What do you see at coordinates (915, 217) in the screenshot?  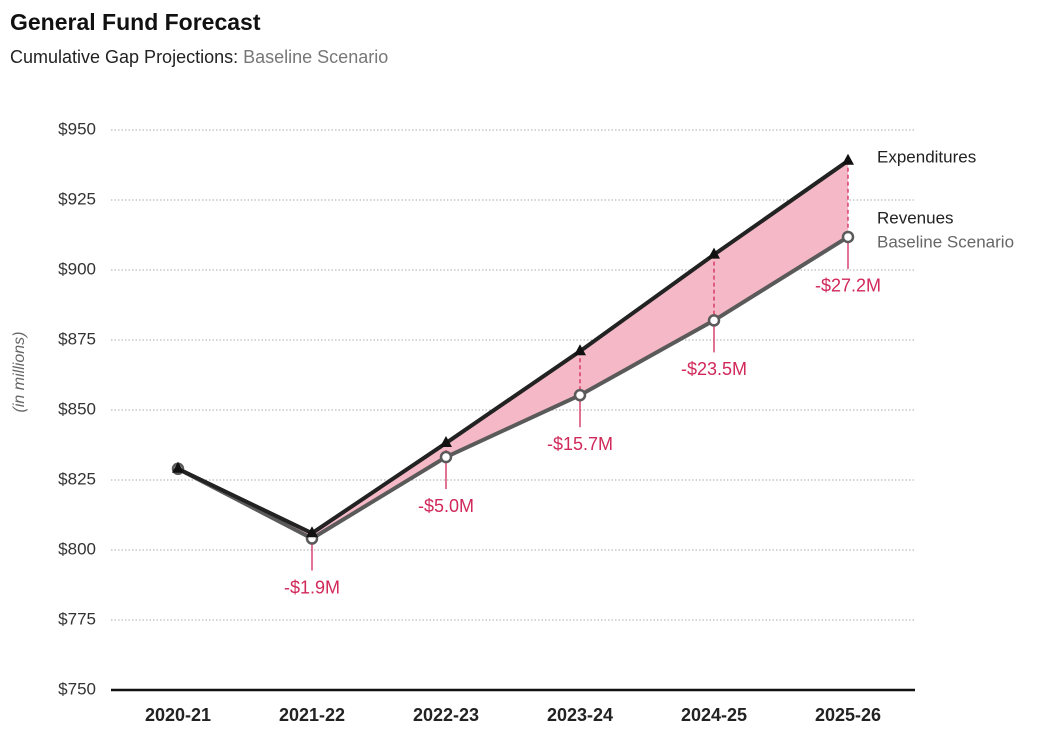 I see `series-label: Revenues` at bounding box center [915, 217].